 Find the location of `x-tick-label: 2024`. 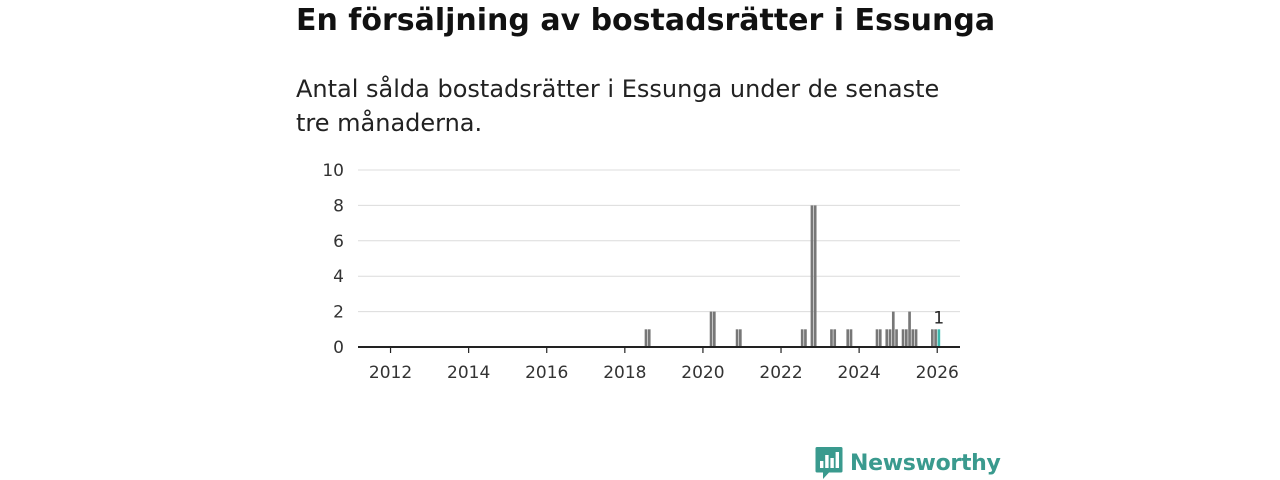

x-tick-label: 2024 is located at coordinates (858, 373).